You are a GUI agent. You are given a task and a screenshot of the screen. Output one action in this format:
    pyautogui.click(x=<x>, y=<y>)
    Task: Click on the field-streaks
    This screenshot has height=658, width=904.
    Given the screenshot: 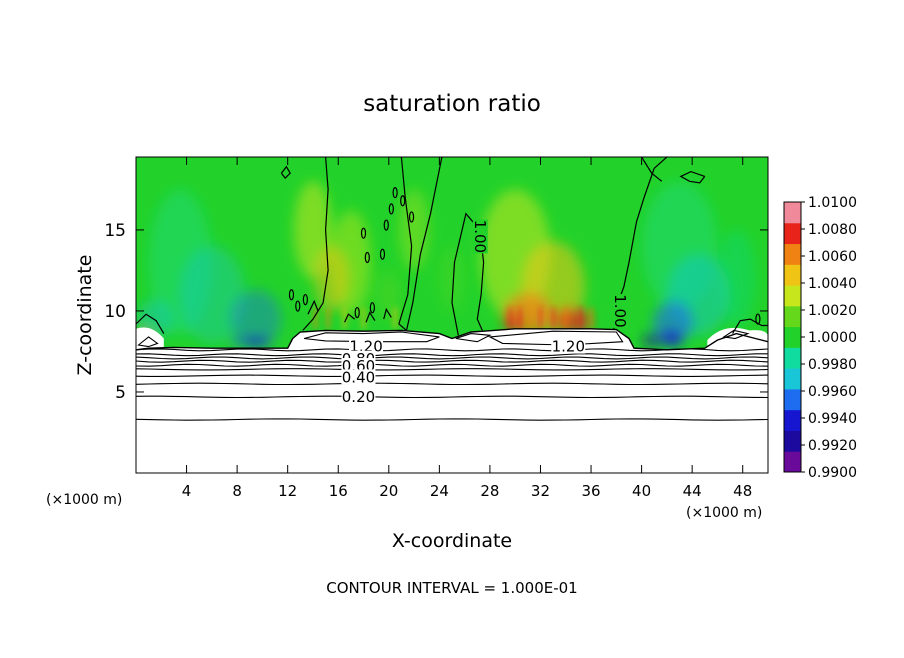 What is the action you would take?
    pyautogui.click(x=453, y=318)
    